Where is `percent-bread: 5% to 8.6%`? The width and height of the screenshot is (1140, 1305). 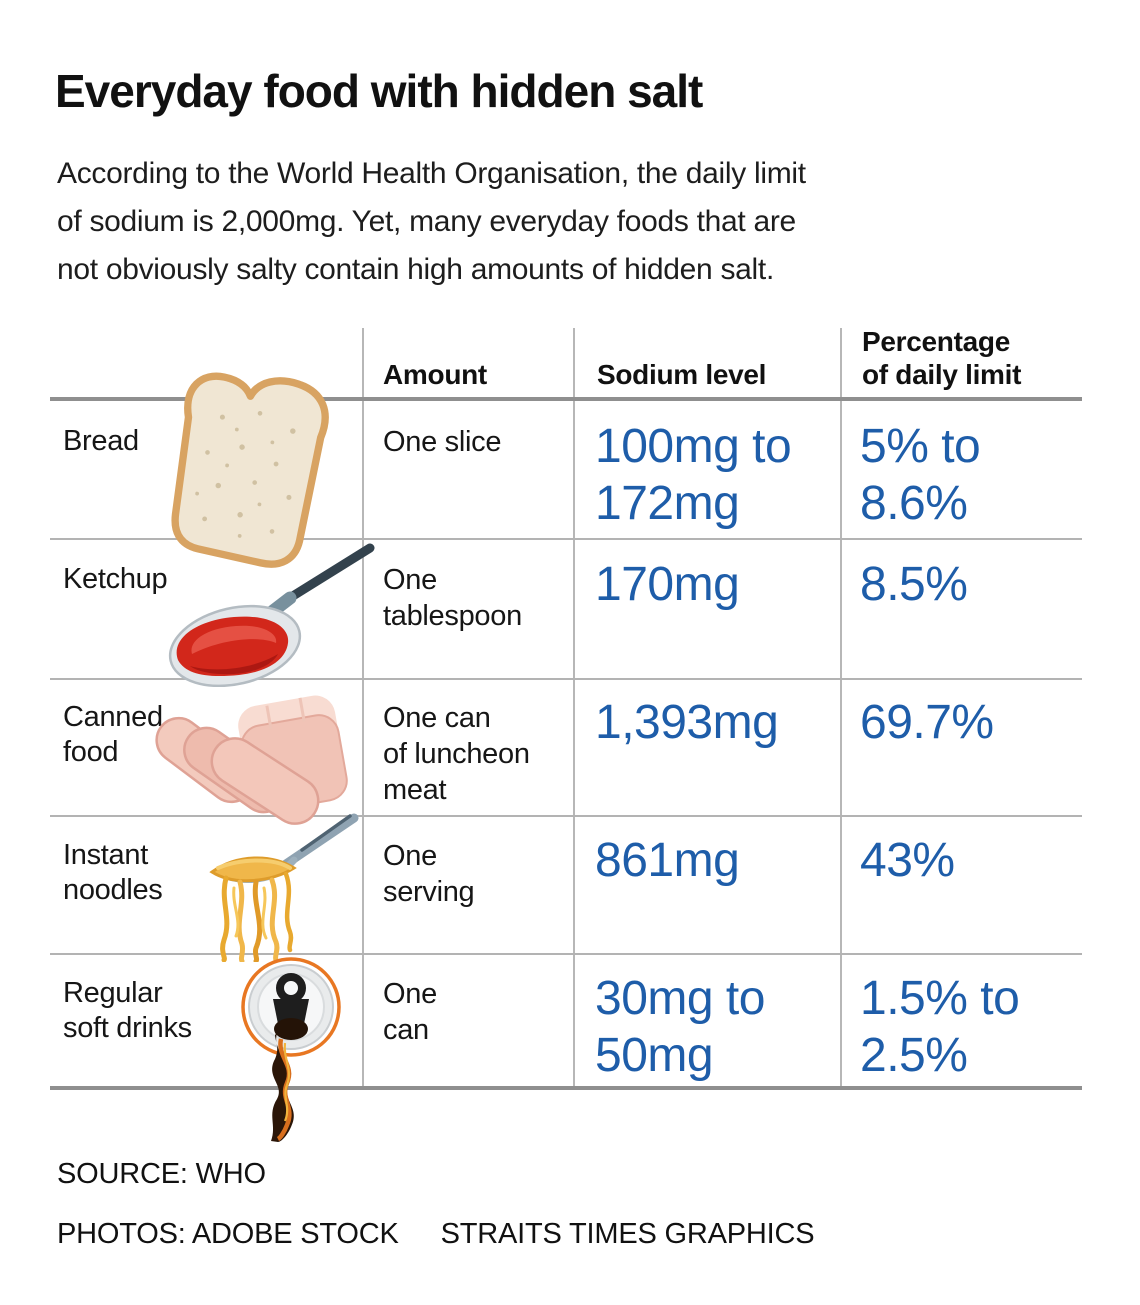 percent-bread: 5% to 8.6% is located at coordinates (920, 475).